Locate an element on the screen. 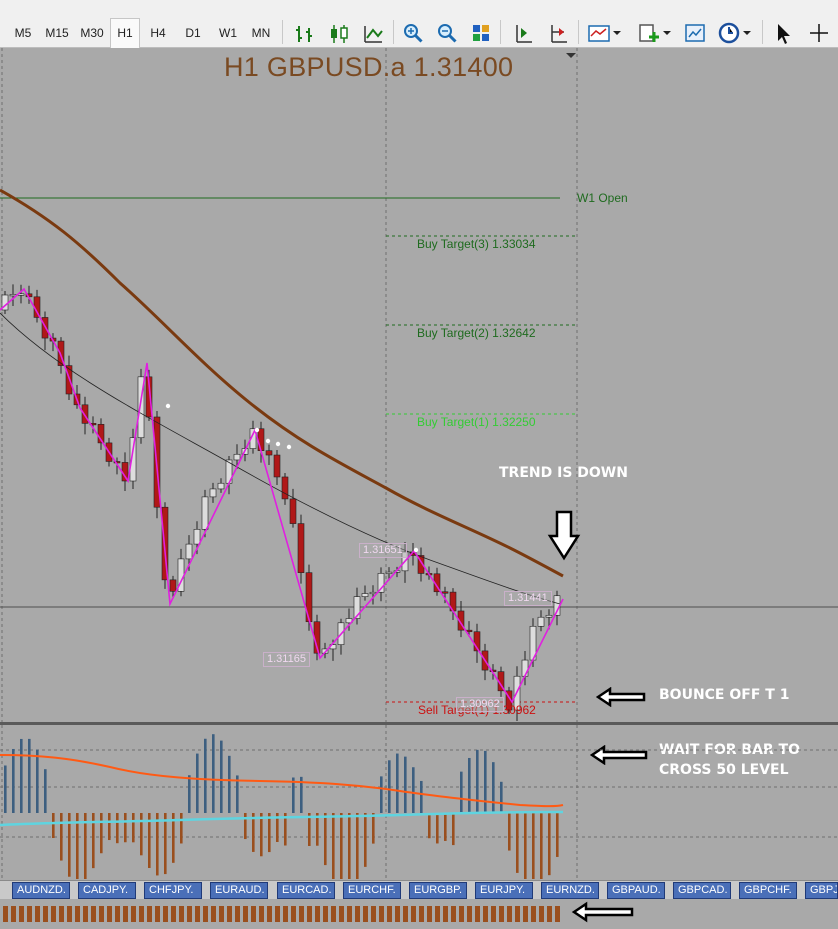  autoscroll-icon is located at coordinates (558, 33).